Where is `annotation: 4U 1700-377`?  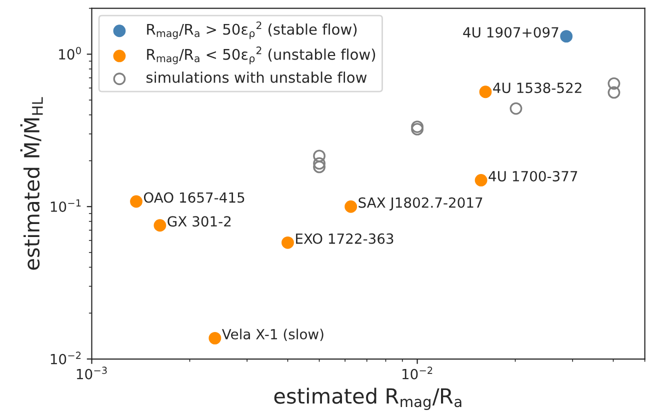
annotation: 4U 1700-377 is located at coordinates (533, 176).